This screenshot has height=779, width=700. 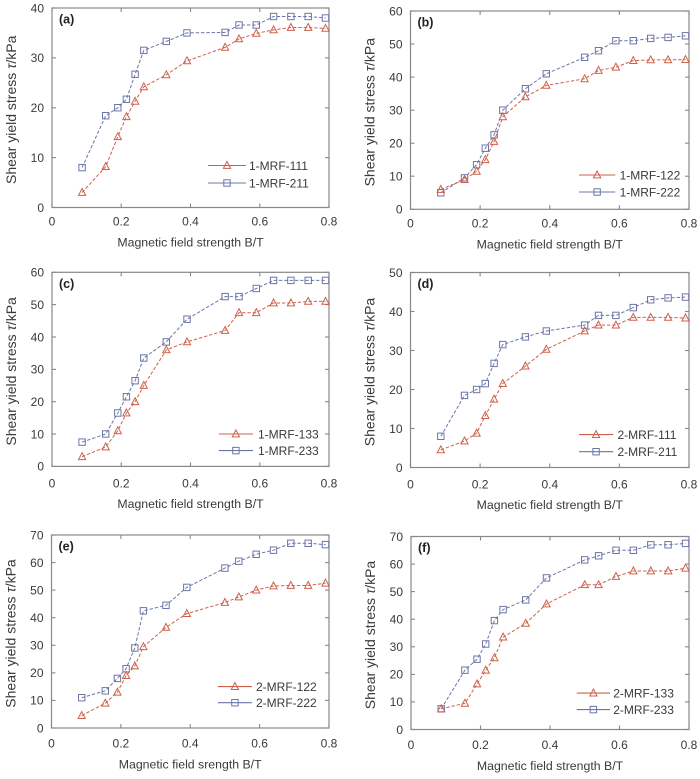 I want to click on svg-text: 1-MRF-111, so click(x=278, y=166).